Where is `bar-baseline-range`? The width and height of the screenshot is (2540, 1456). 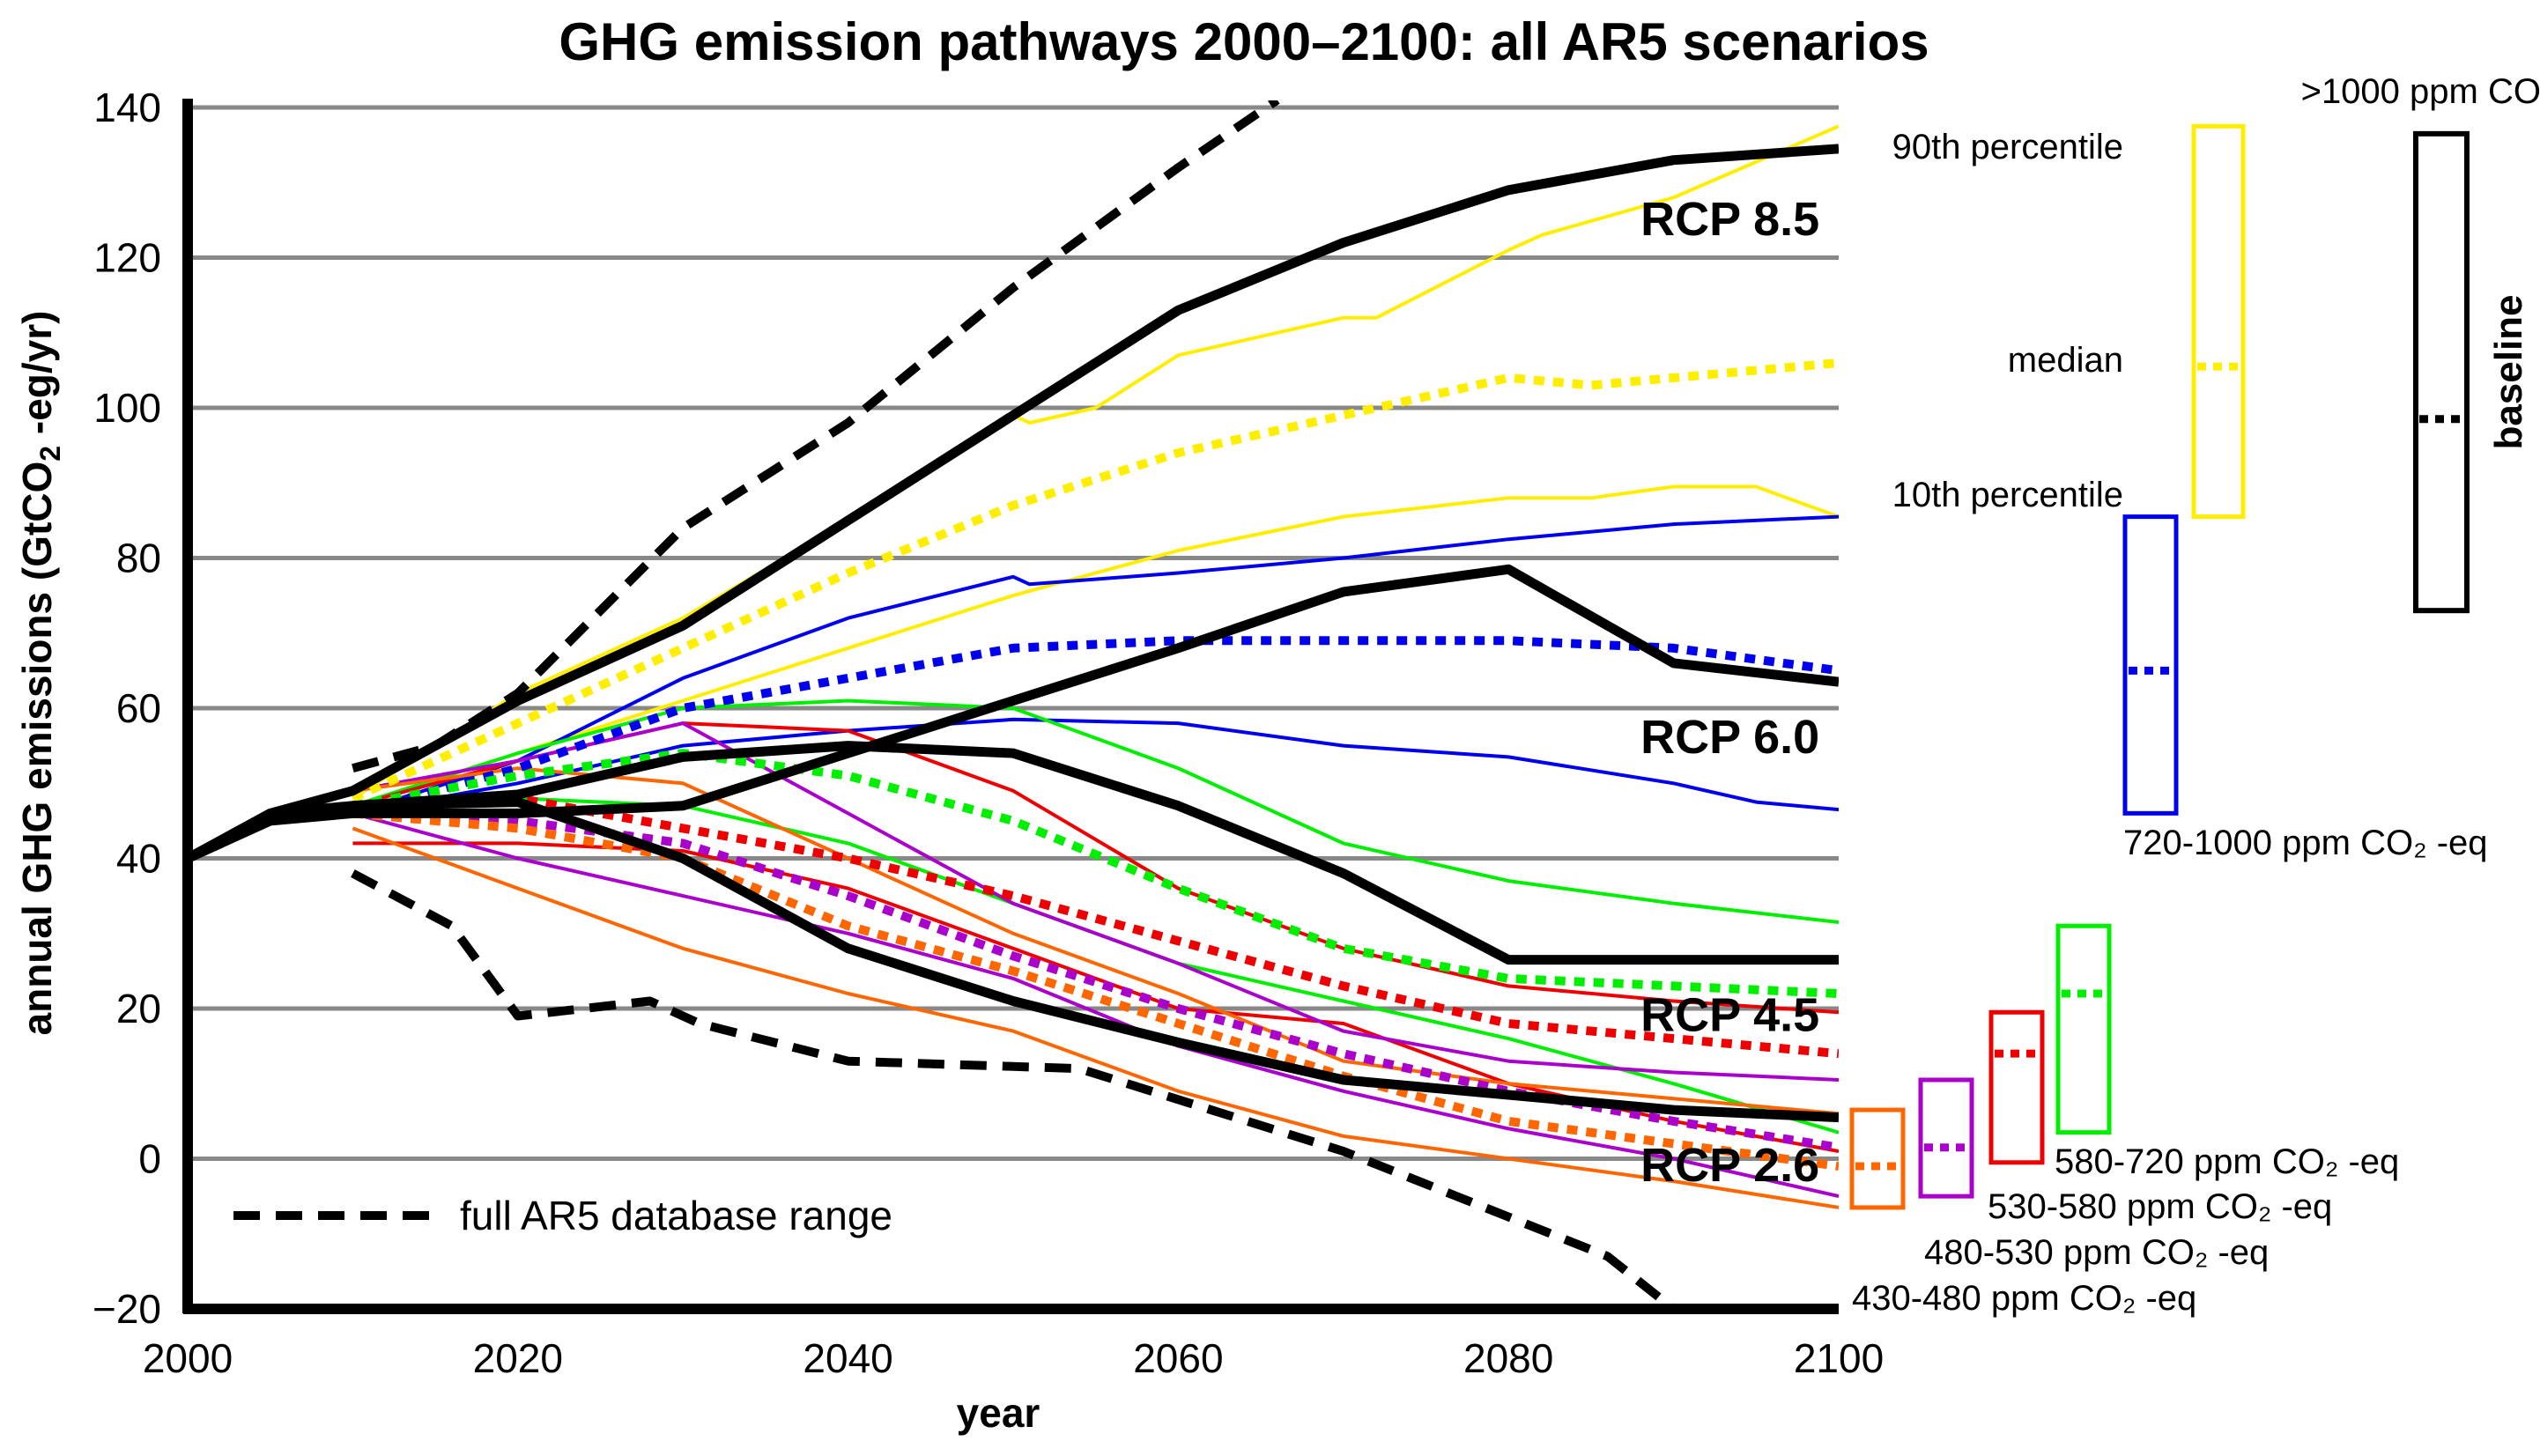 bar-baseline-range is located at coordinates (2441, 372).